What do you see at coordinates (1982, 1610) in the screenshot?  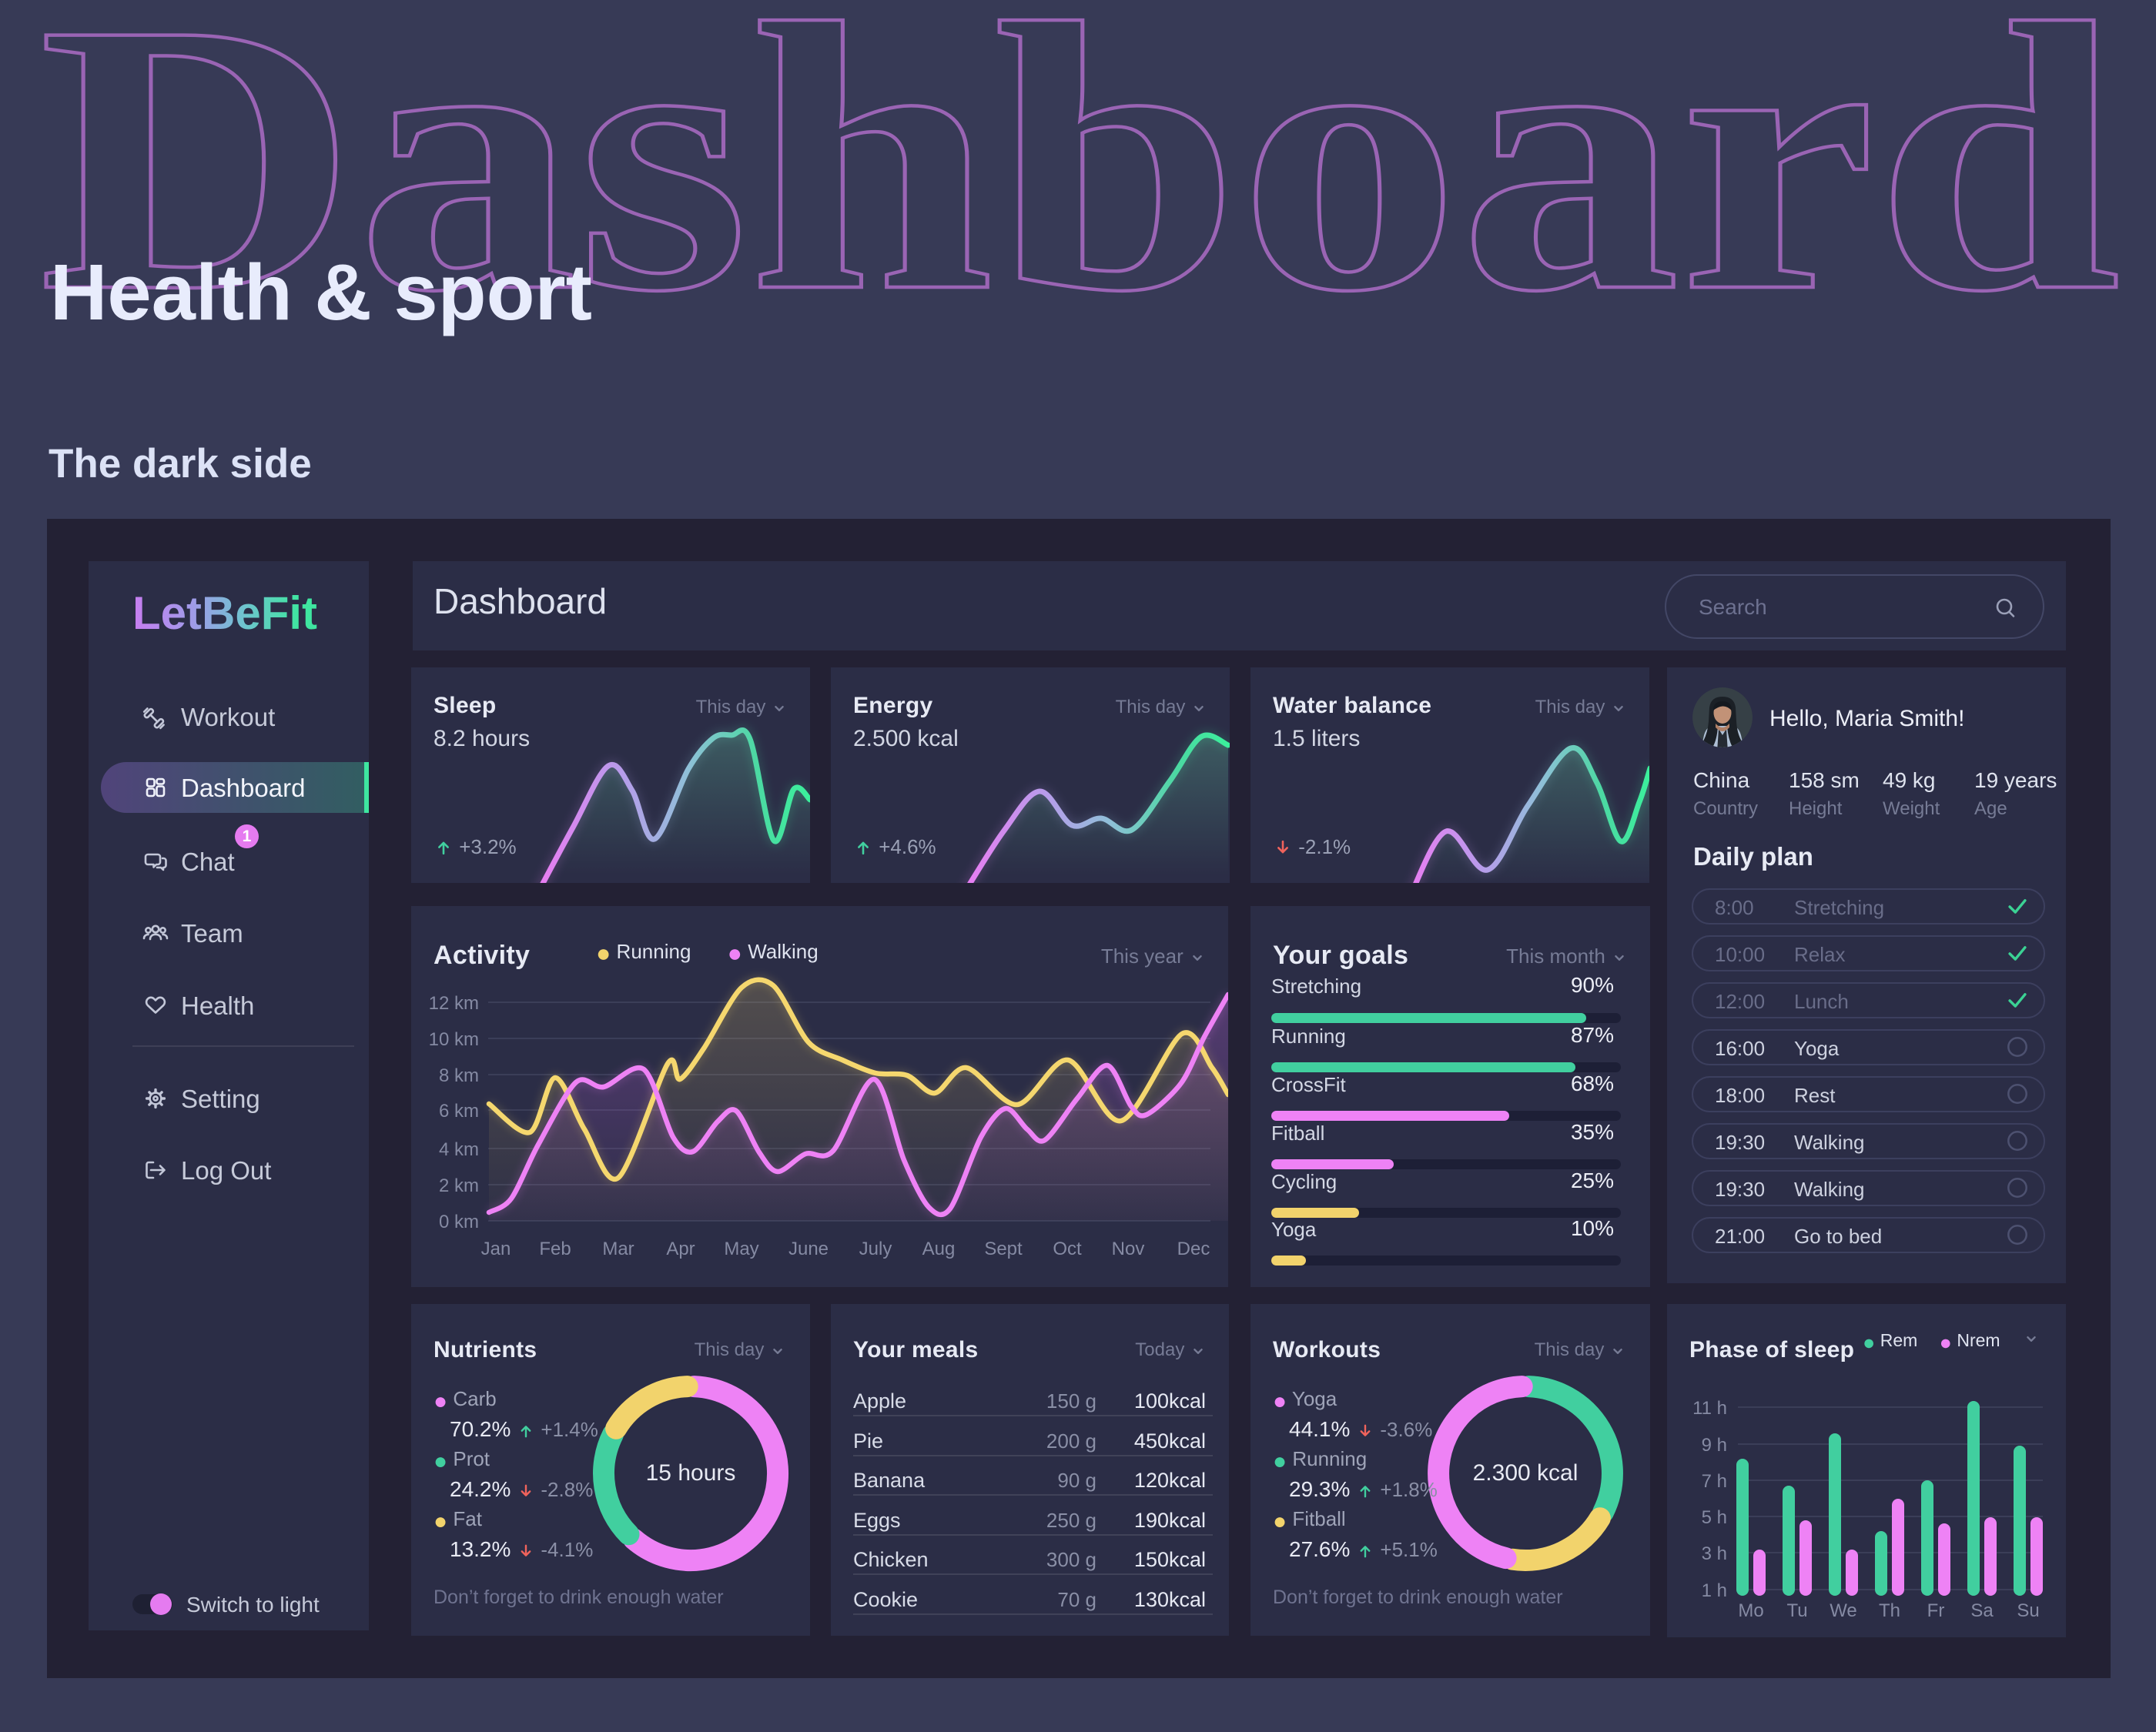 I see `svg-text: Sa` at bounding box center [1982, 1610].